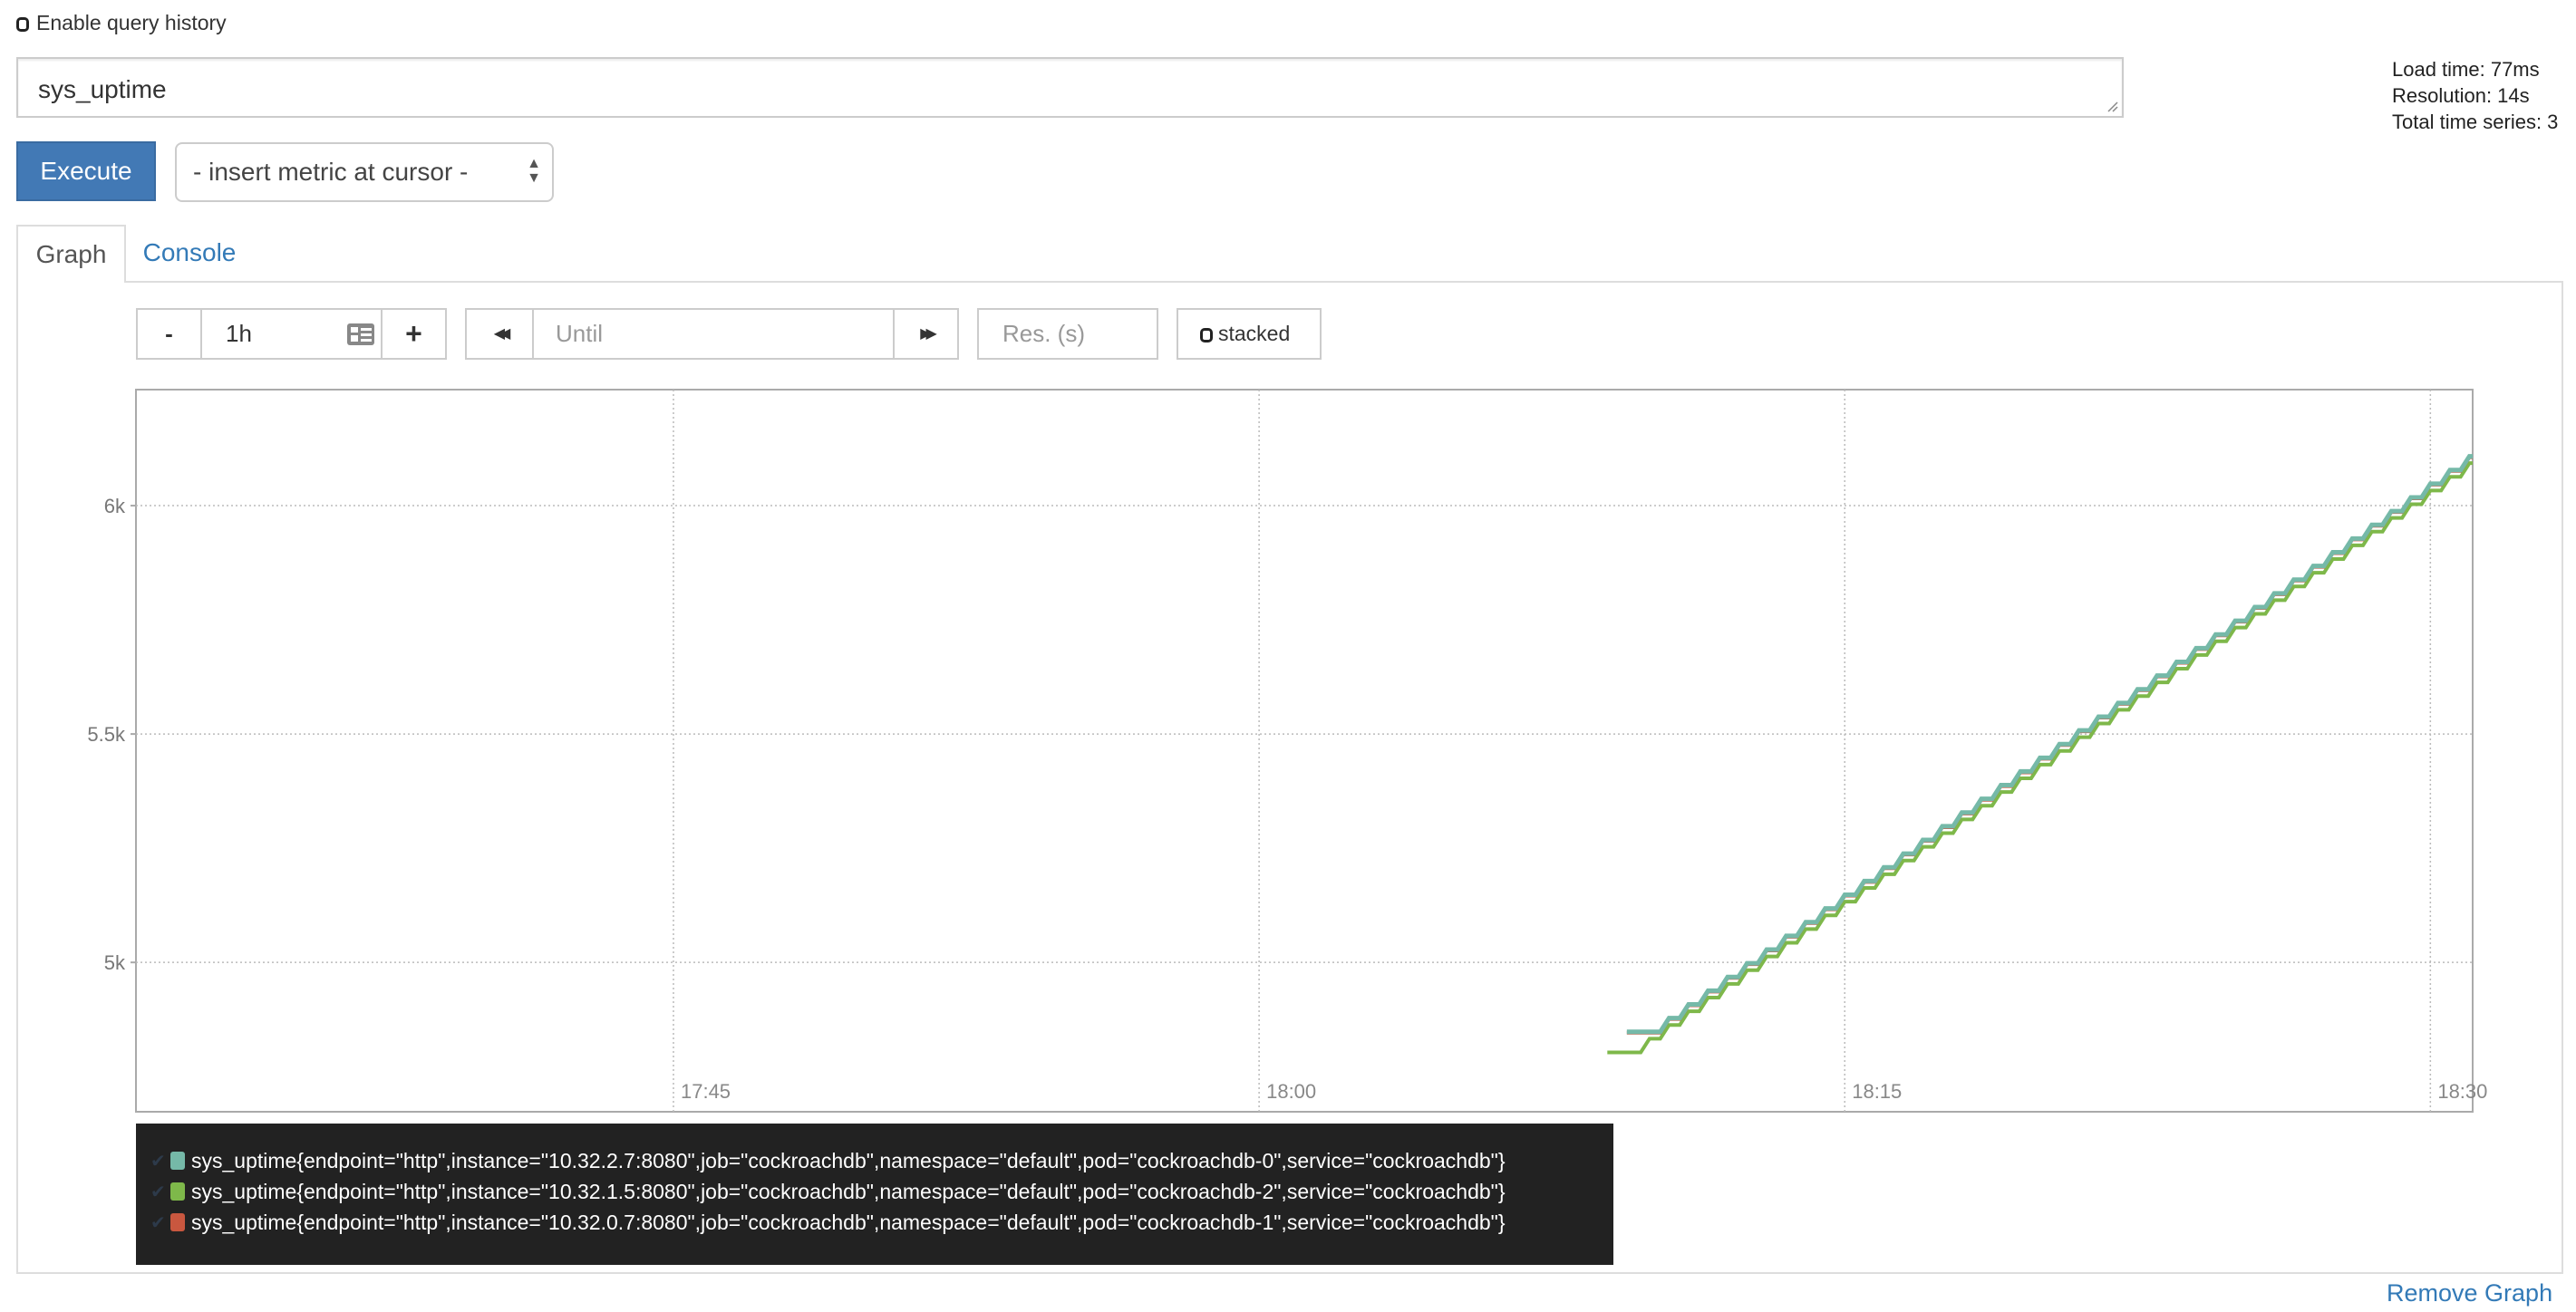 This screenshot has width=2576, height=1312. I want to click on stacked-label: stacked, so click(1254, 334).